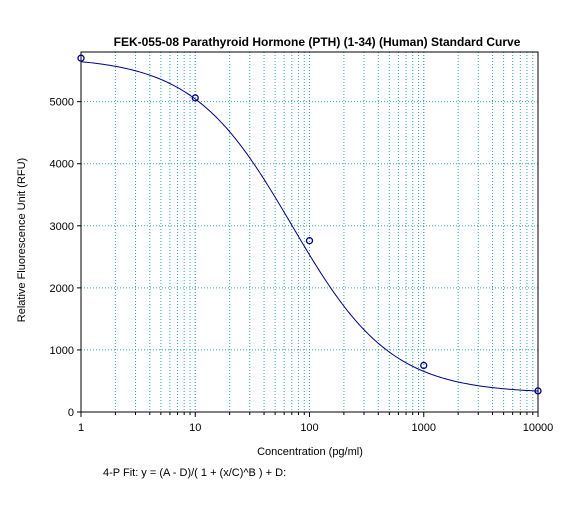  Describe the element at coordinates (71, 413) in the screenshot. I see `y-tick-label: 0` at that location.